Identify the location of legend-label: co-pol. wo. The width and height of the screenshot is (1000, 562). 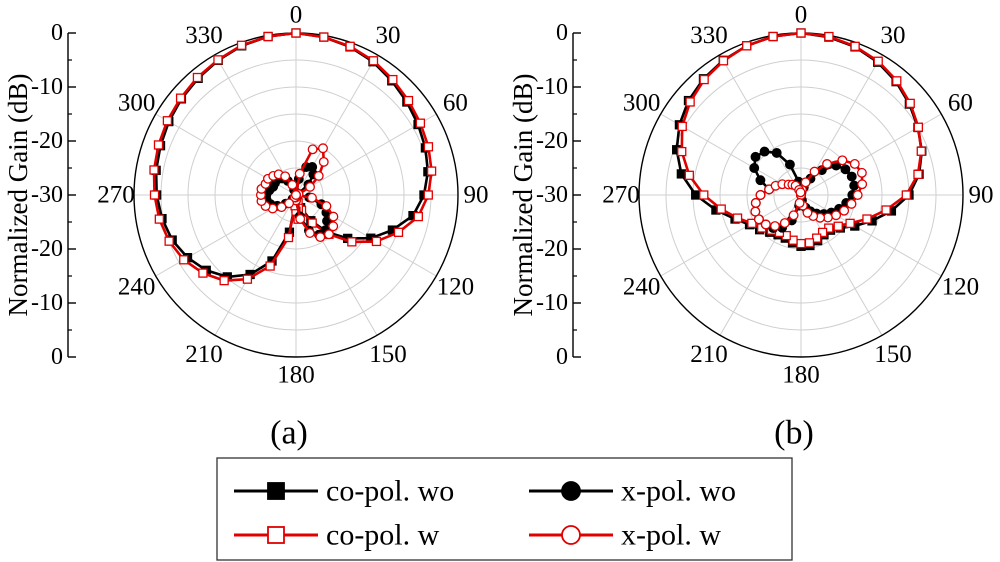
(390, 491).